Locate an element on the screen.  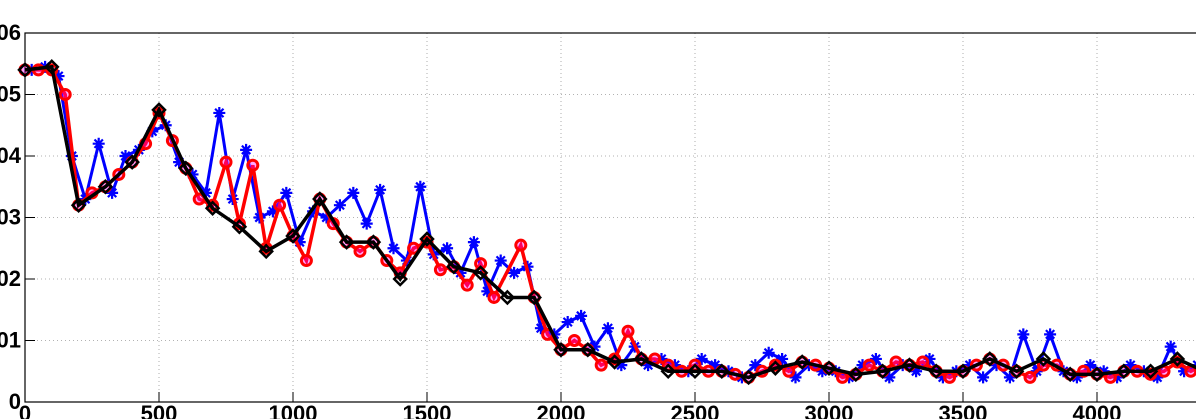
y-tick-label: 0.05 is located at coordinates (10, 94).